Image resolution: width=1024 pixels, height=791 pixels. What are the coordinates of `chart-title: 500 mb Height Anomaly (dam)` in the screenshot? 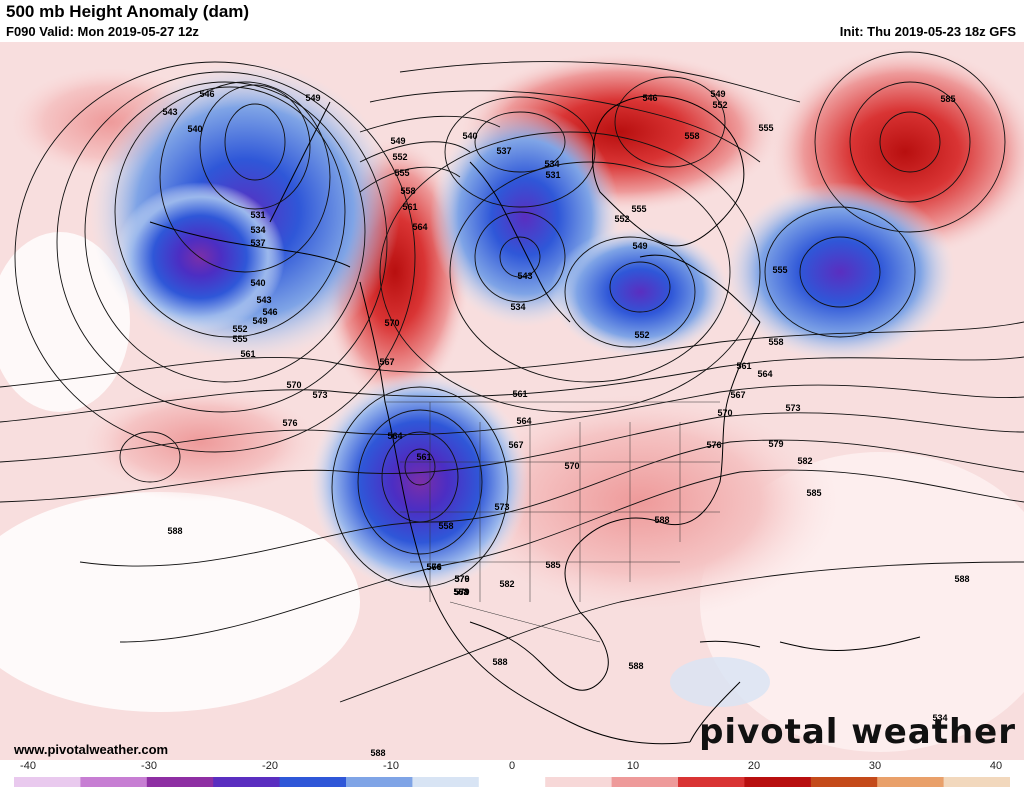 It's located at (128, 11).